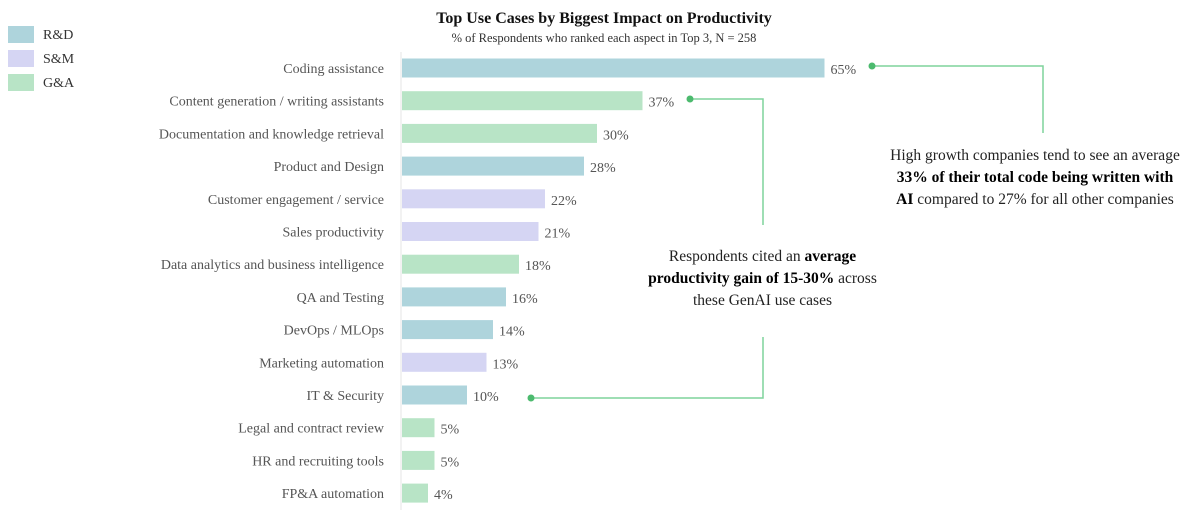 Image resolution: width=1188 pixels, height=526 pixels. I want to click on category-label: Documentation and knowledge retrieval, so click(271, 134).